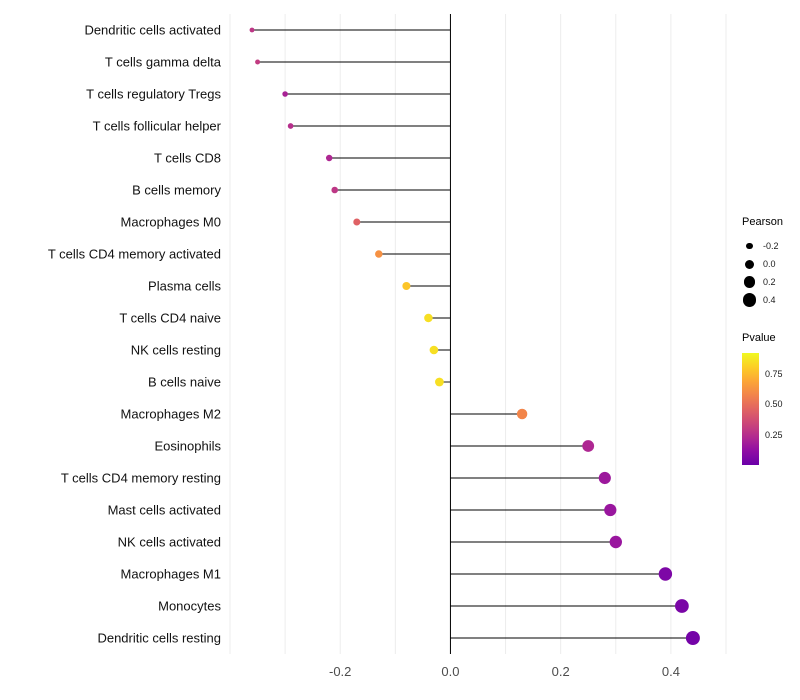 The image size is (800, 700). Describe the element at coordinates (134, 254) in the screenshot. I see `y-axis-label: T cells CD4 memory activated` at that location.